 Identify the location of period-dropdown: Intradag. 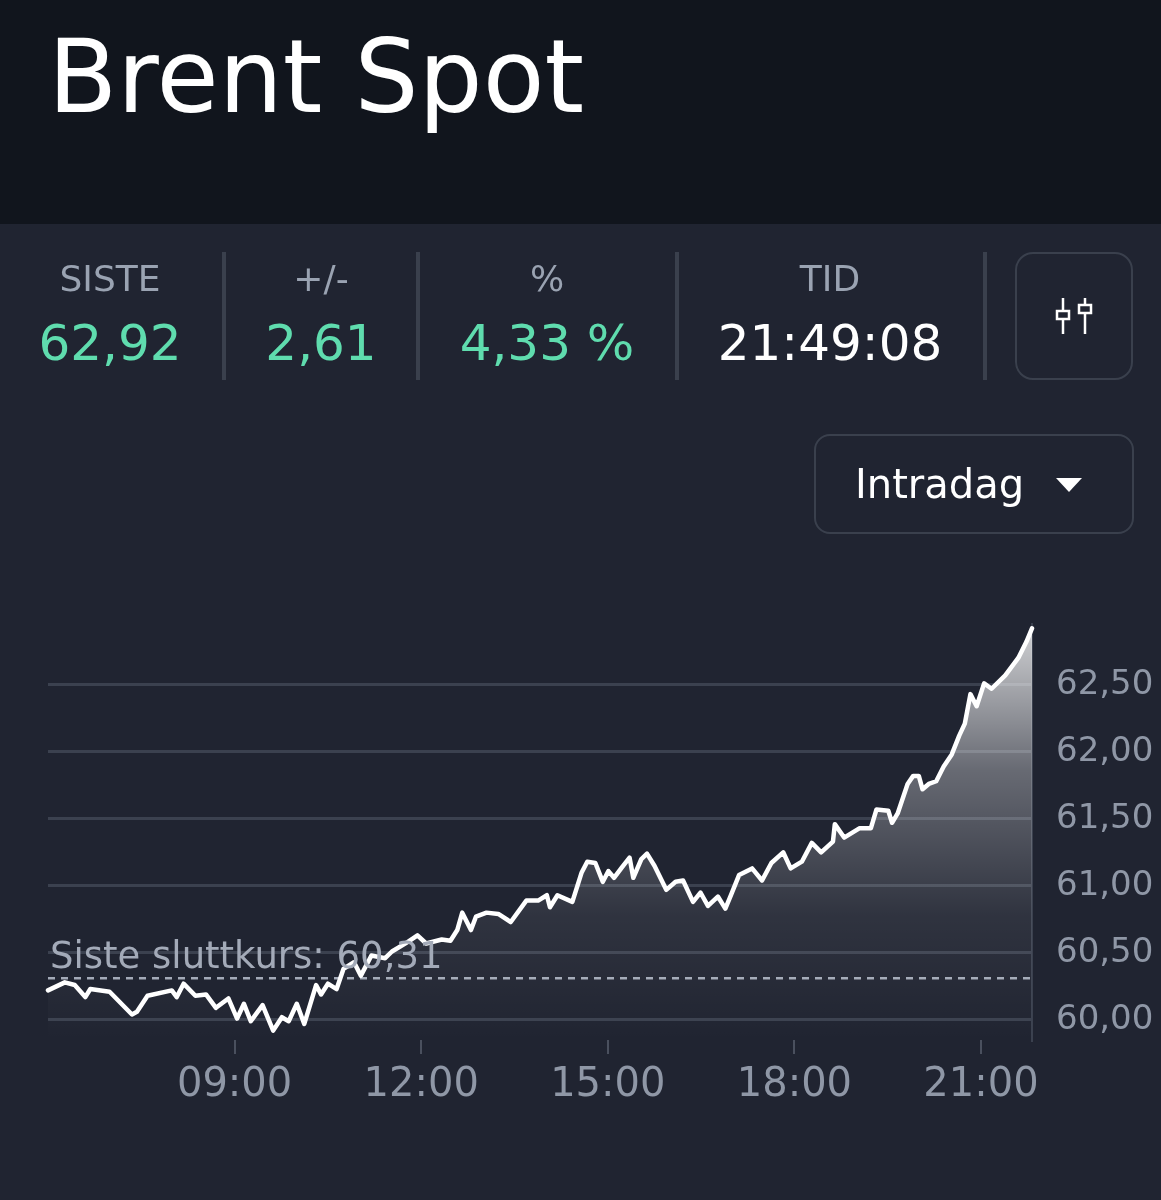
(974, 484).